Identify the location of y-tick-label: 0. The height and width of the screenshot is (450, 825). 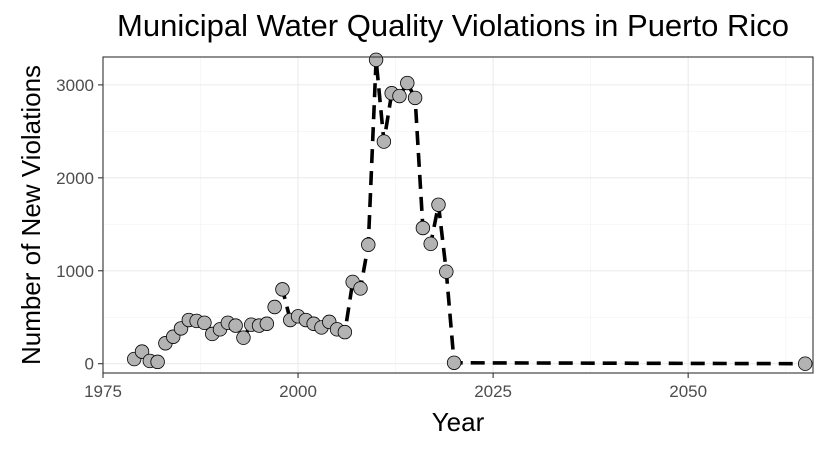
(89, 364).